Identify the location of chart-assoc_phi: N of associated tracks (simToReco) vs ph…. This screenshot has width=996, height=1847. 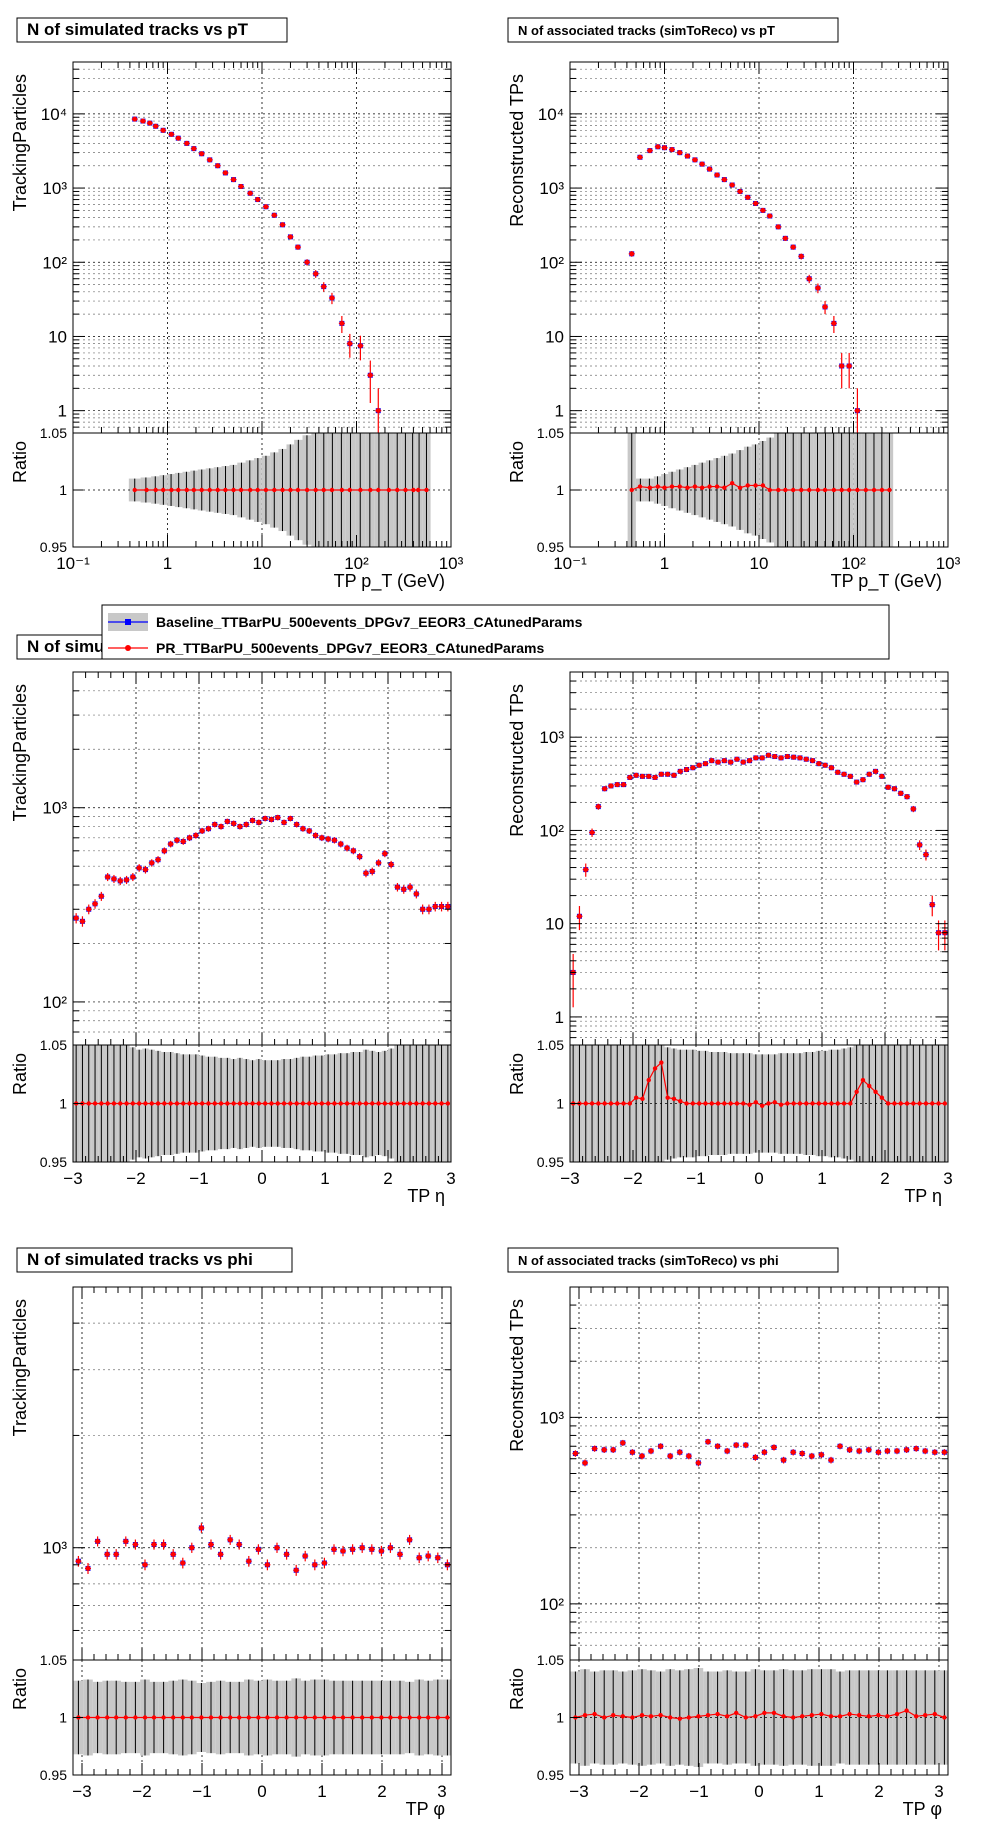
(728, 1533).